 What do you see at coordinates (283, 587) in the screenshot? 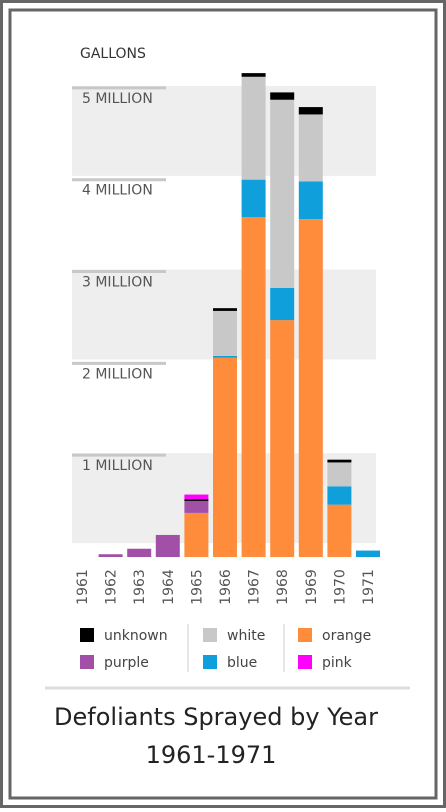
I see `x-tick-label: 1968` at bounding box center [283, 587].